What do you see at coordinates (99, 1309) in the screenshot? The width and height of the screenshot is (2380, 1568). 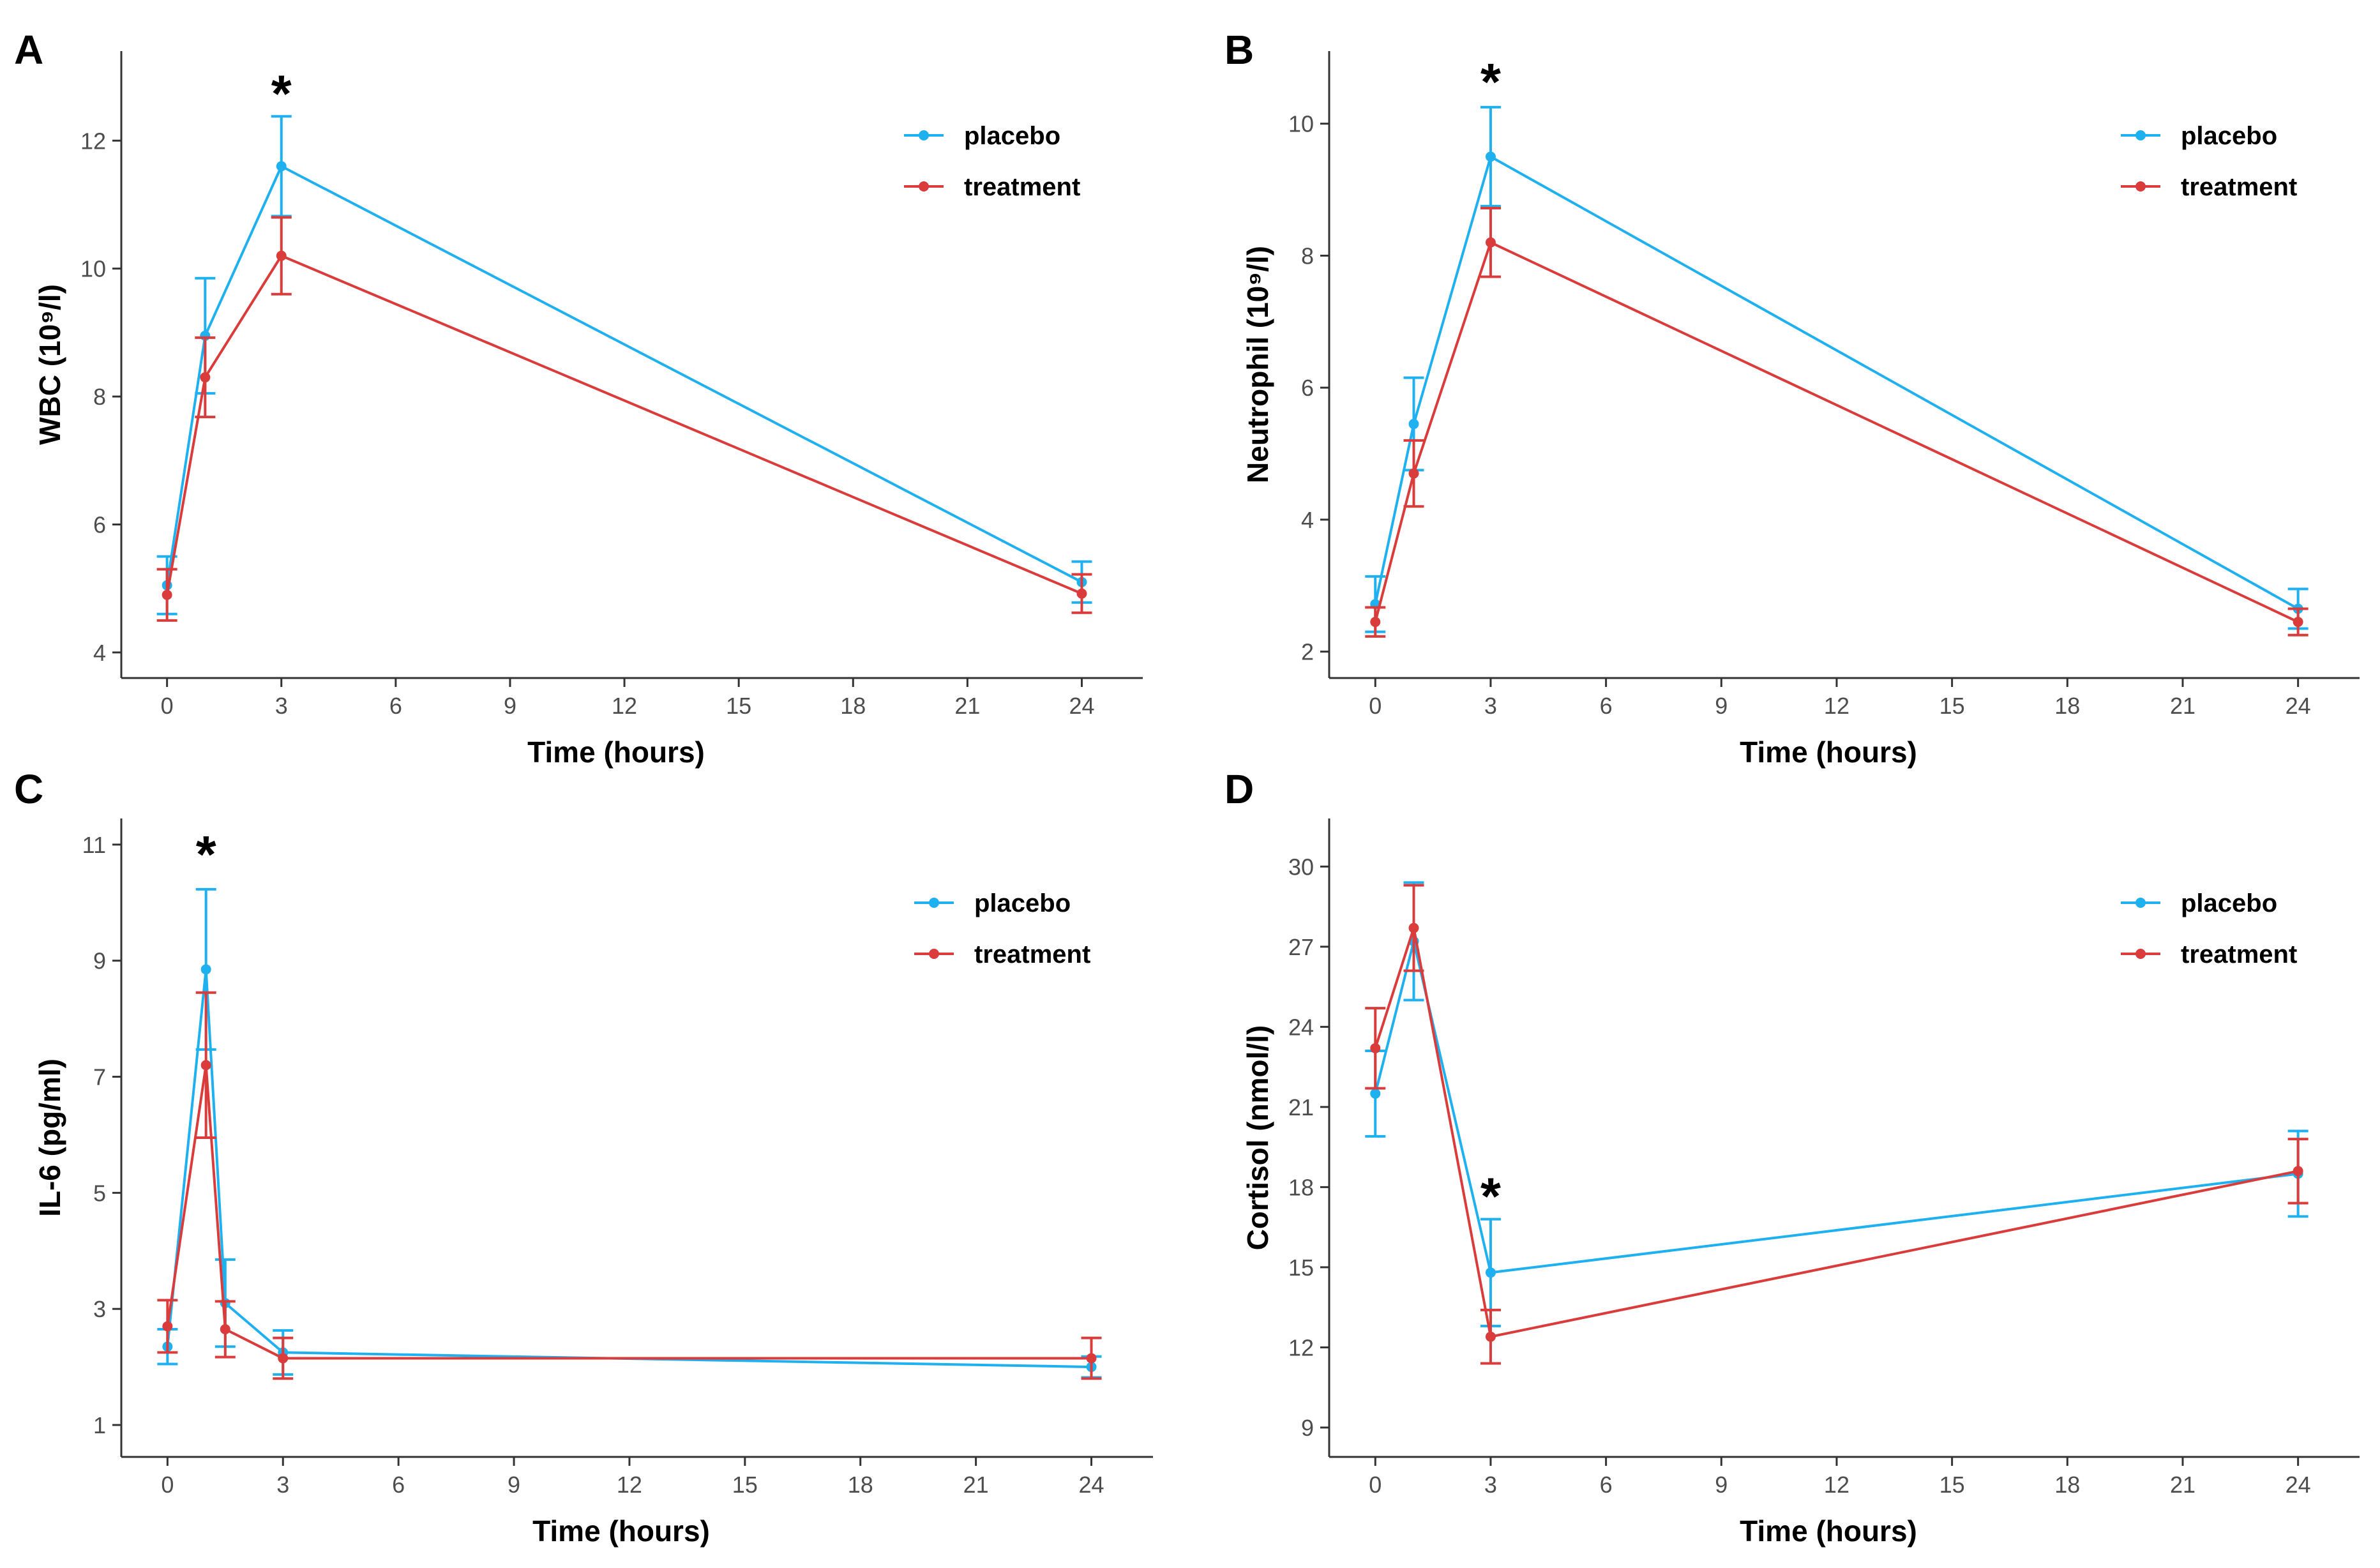 I see `y-tick-label: 3` at bounding box center [99, 1309].